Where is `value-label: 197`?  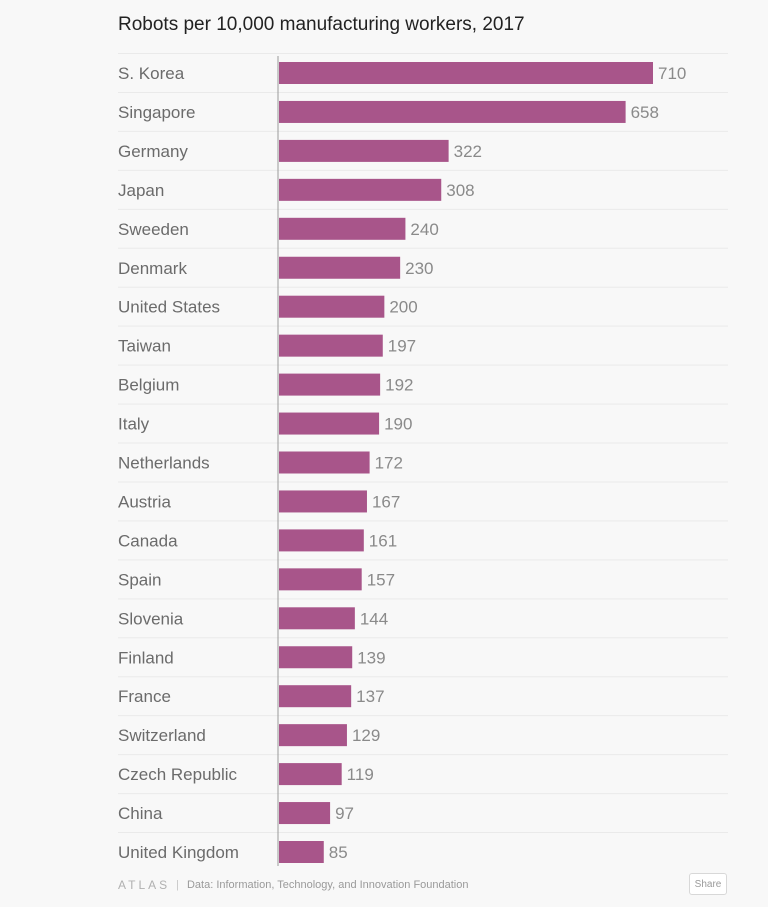
value-label: 197 is located at coordinates (402, 346).